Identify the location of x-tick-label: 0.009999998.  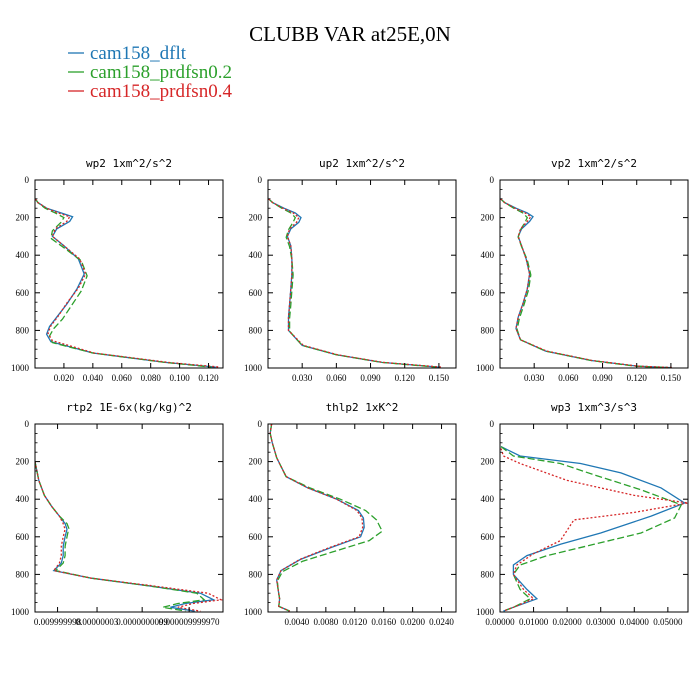
(58, 622).